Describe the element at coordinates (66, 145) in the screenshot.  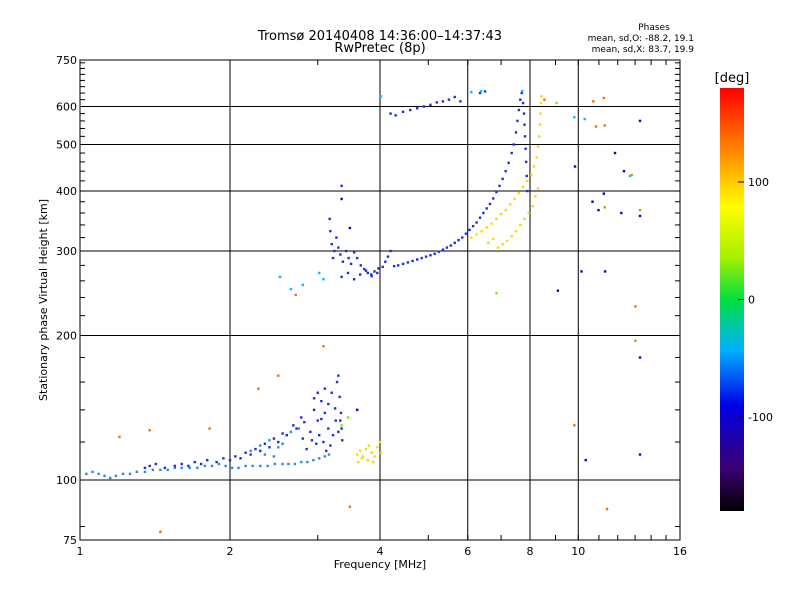
I see `y-tick-label: 500` at that location.